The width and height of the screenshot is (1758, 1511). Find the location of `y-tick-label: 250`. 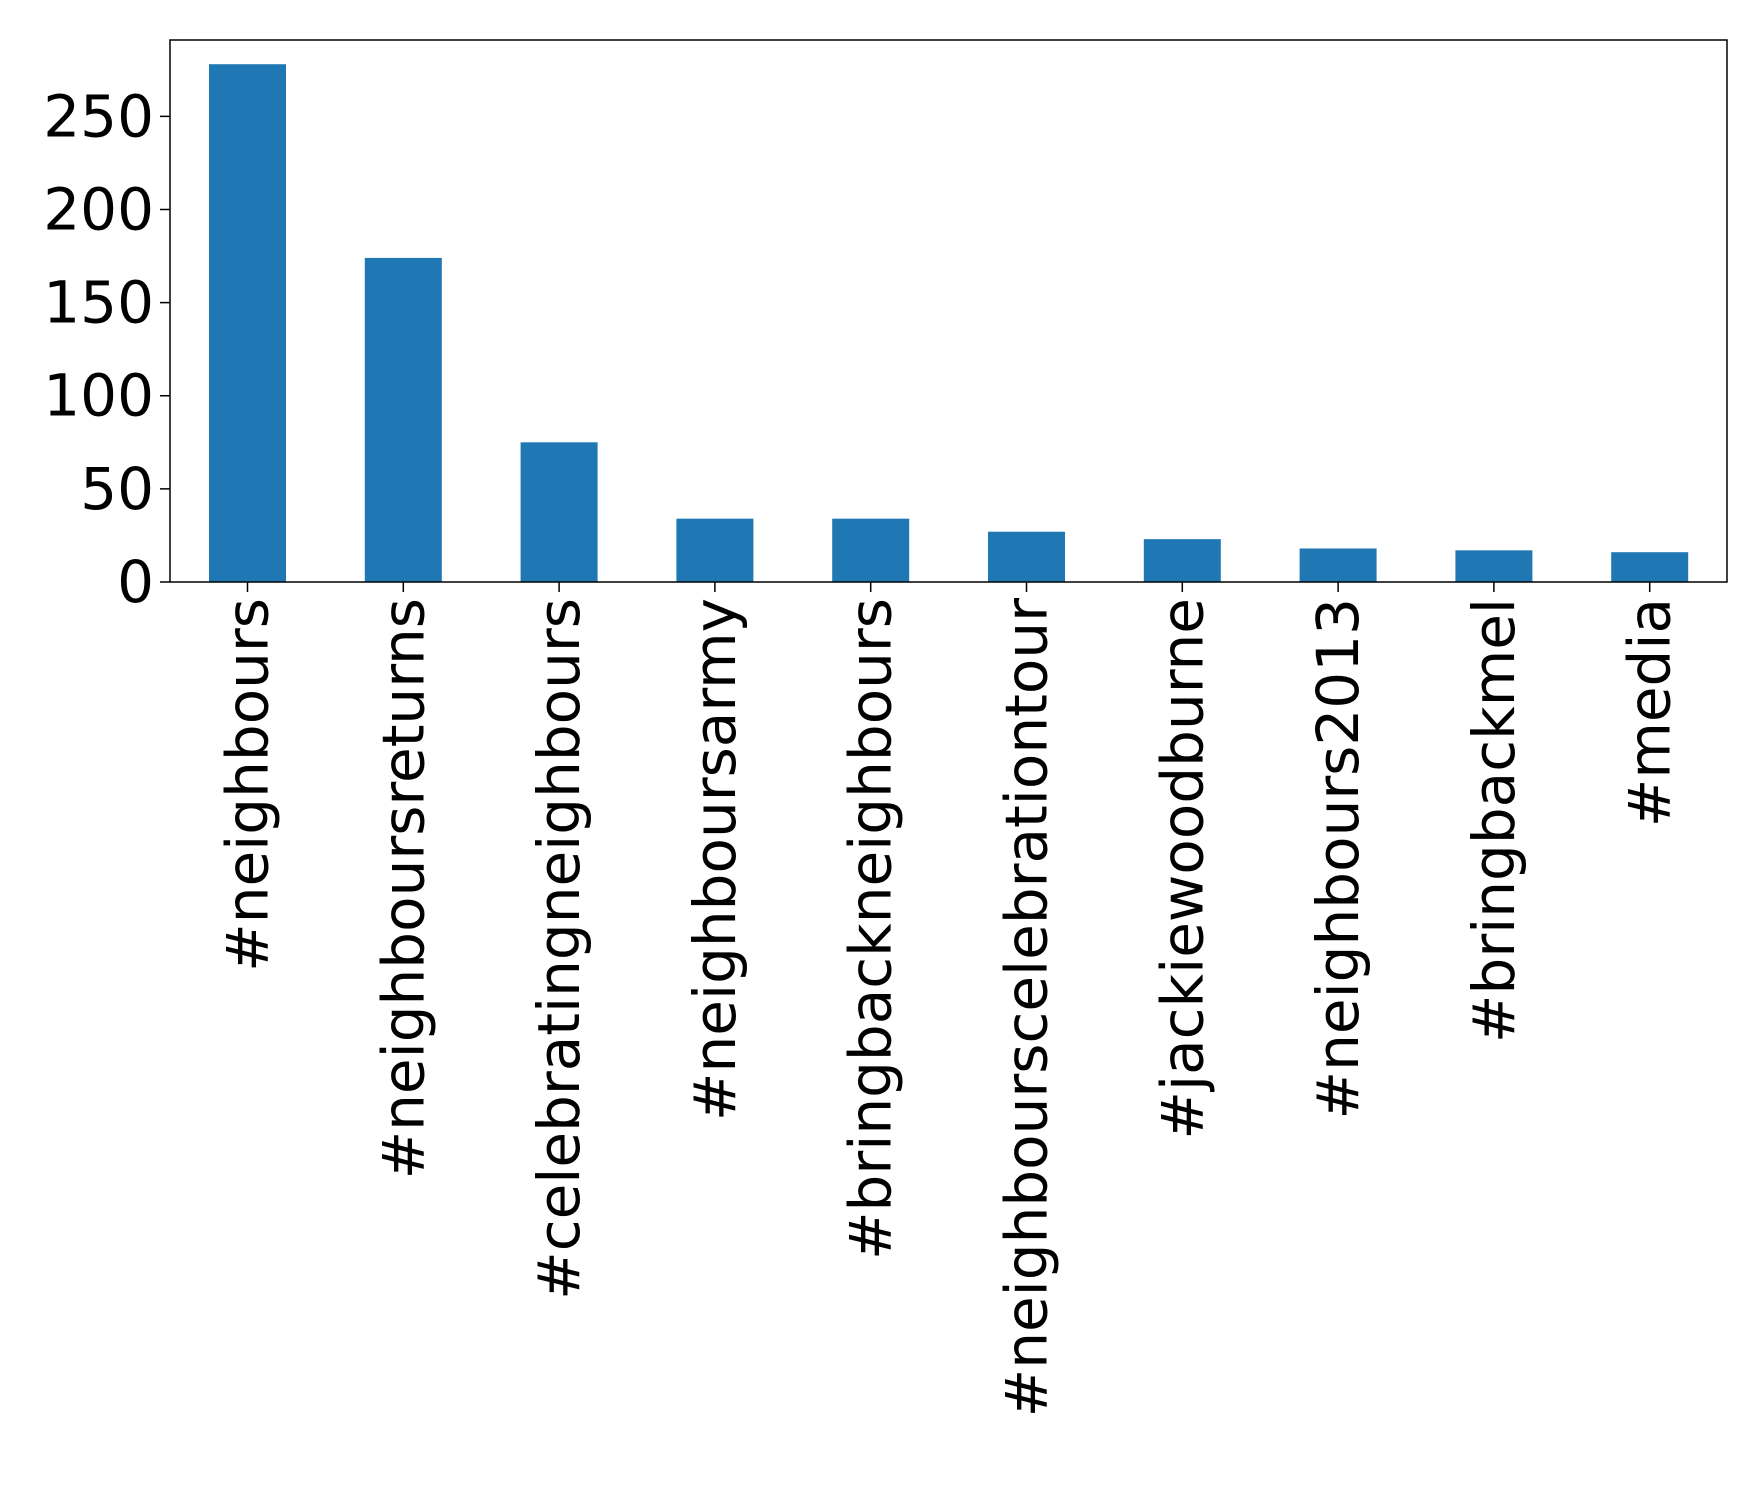

y-tick-label: 250 is located at coordinates (98, 116).